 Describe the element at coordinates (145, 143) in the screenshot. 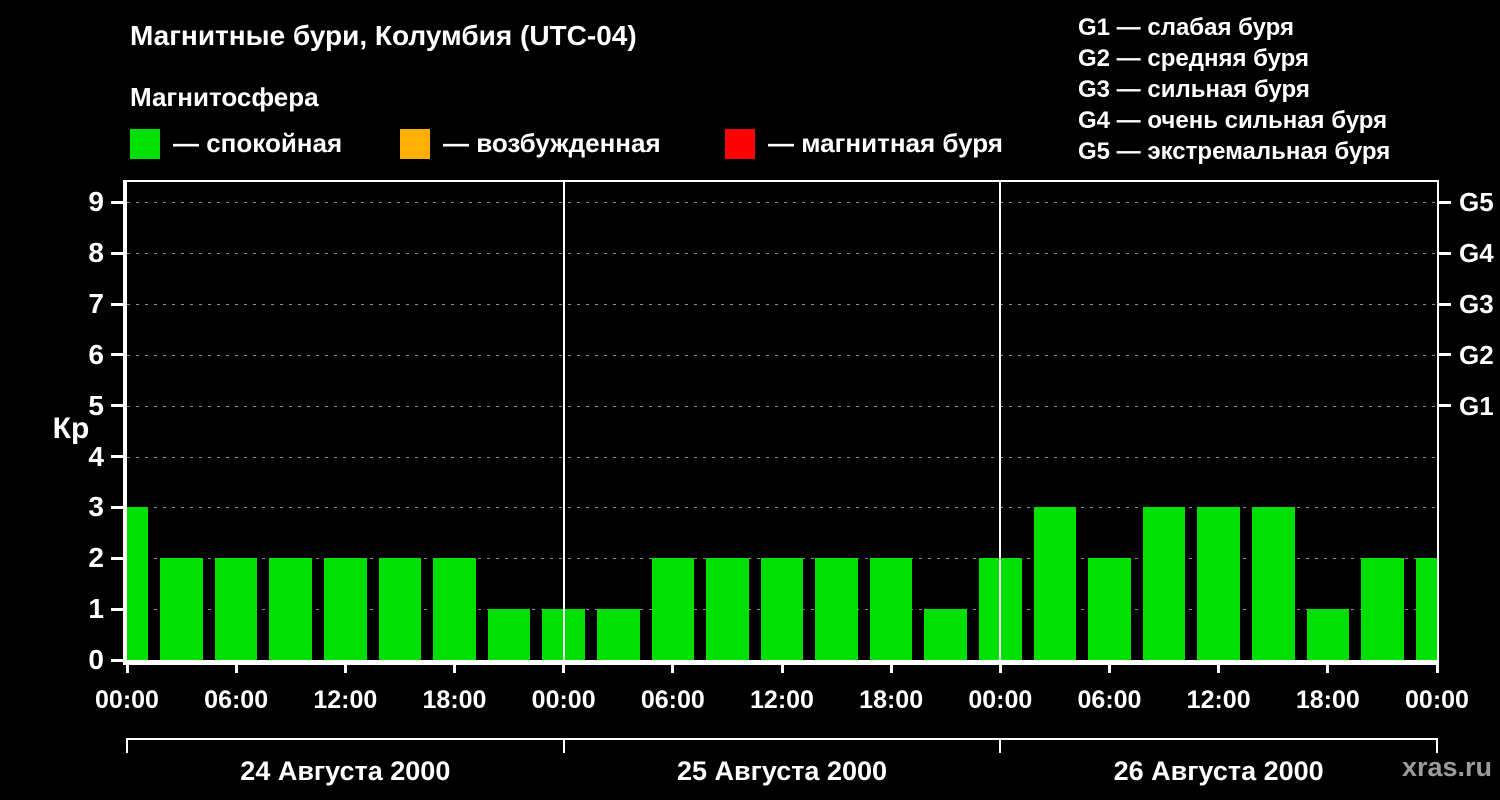

I see `quiet-color-swatch` at that location.